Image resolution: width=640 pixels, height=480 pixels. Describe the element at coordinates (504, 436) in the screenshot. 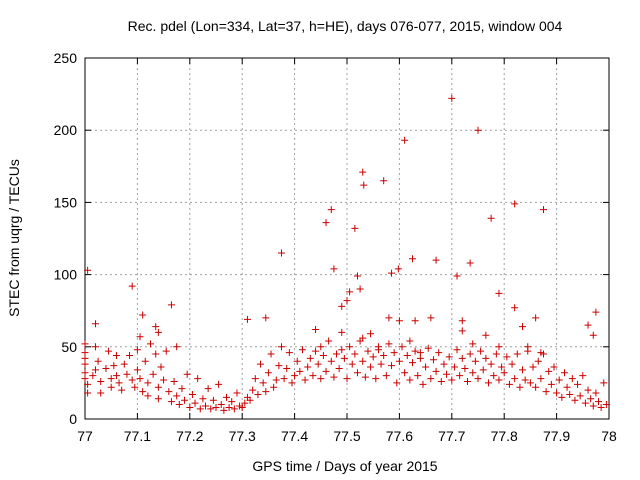

I see `x-tick-label: 77.8` at that location.